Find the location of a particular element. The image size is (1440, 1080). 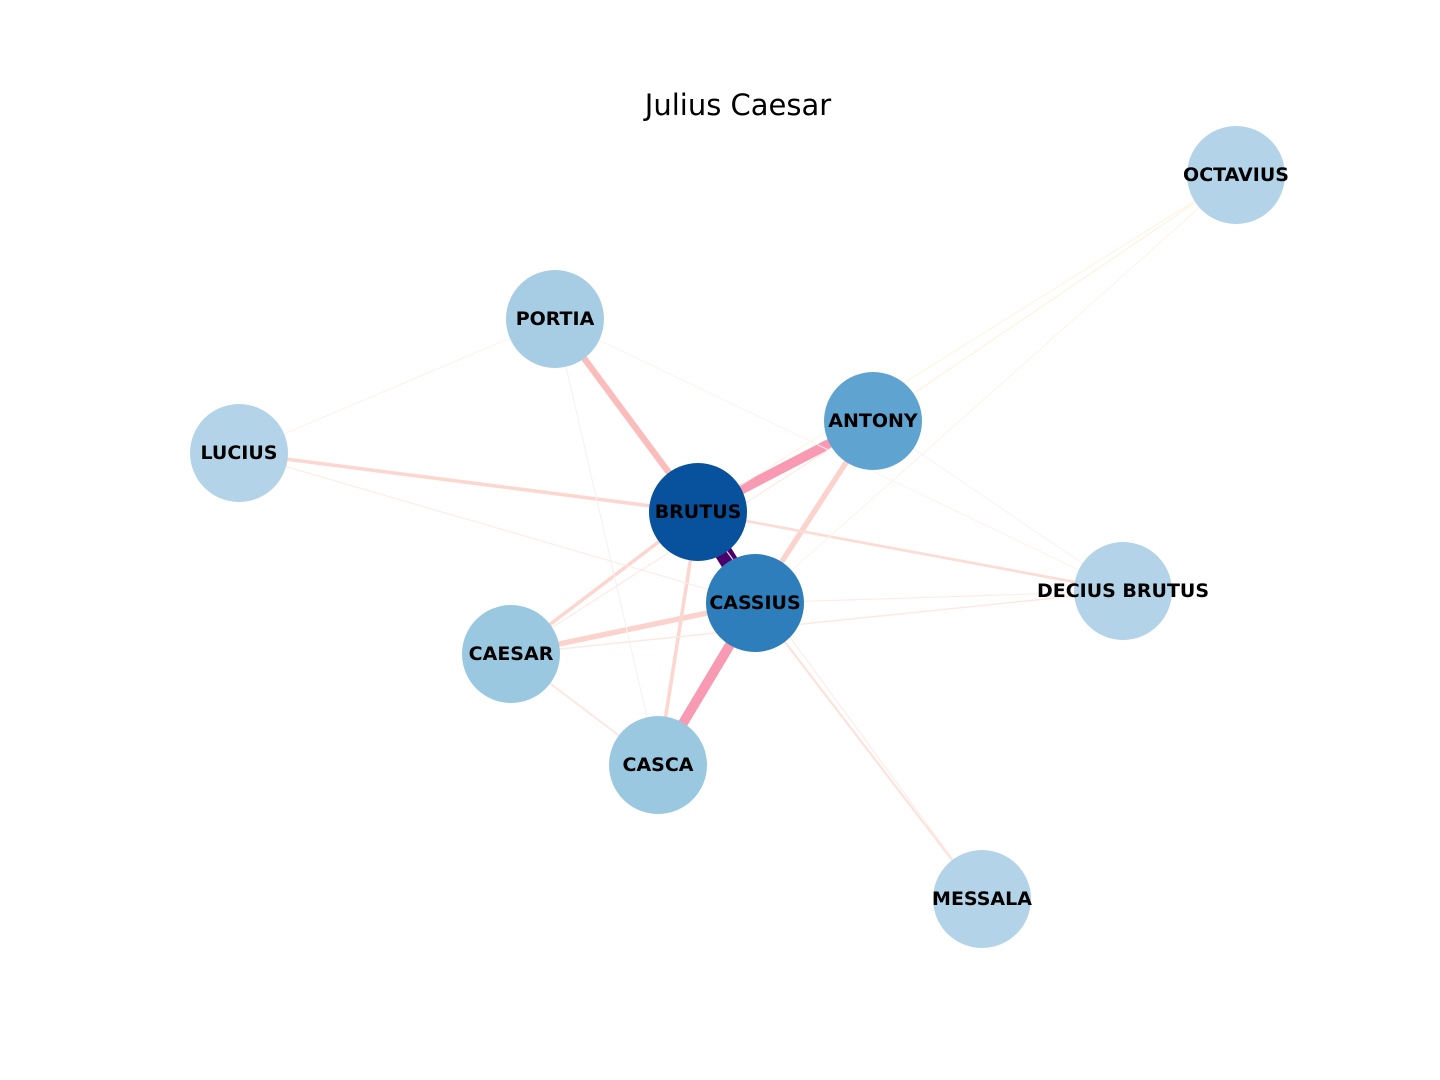

node-circle-antony is located at coordinates (873, 421).